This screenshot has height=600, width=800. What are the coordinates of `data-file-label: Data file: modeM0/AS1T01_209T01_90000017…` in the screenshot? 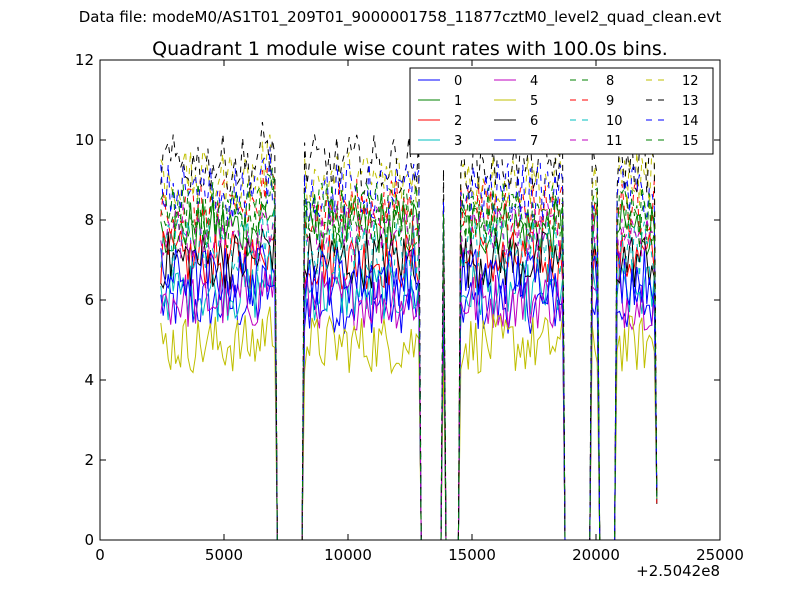 It's located at (400, 17).